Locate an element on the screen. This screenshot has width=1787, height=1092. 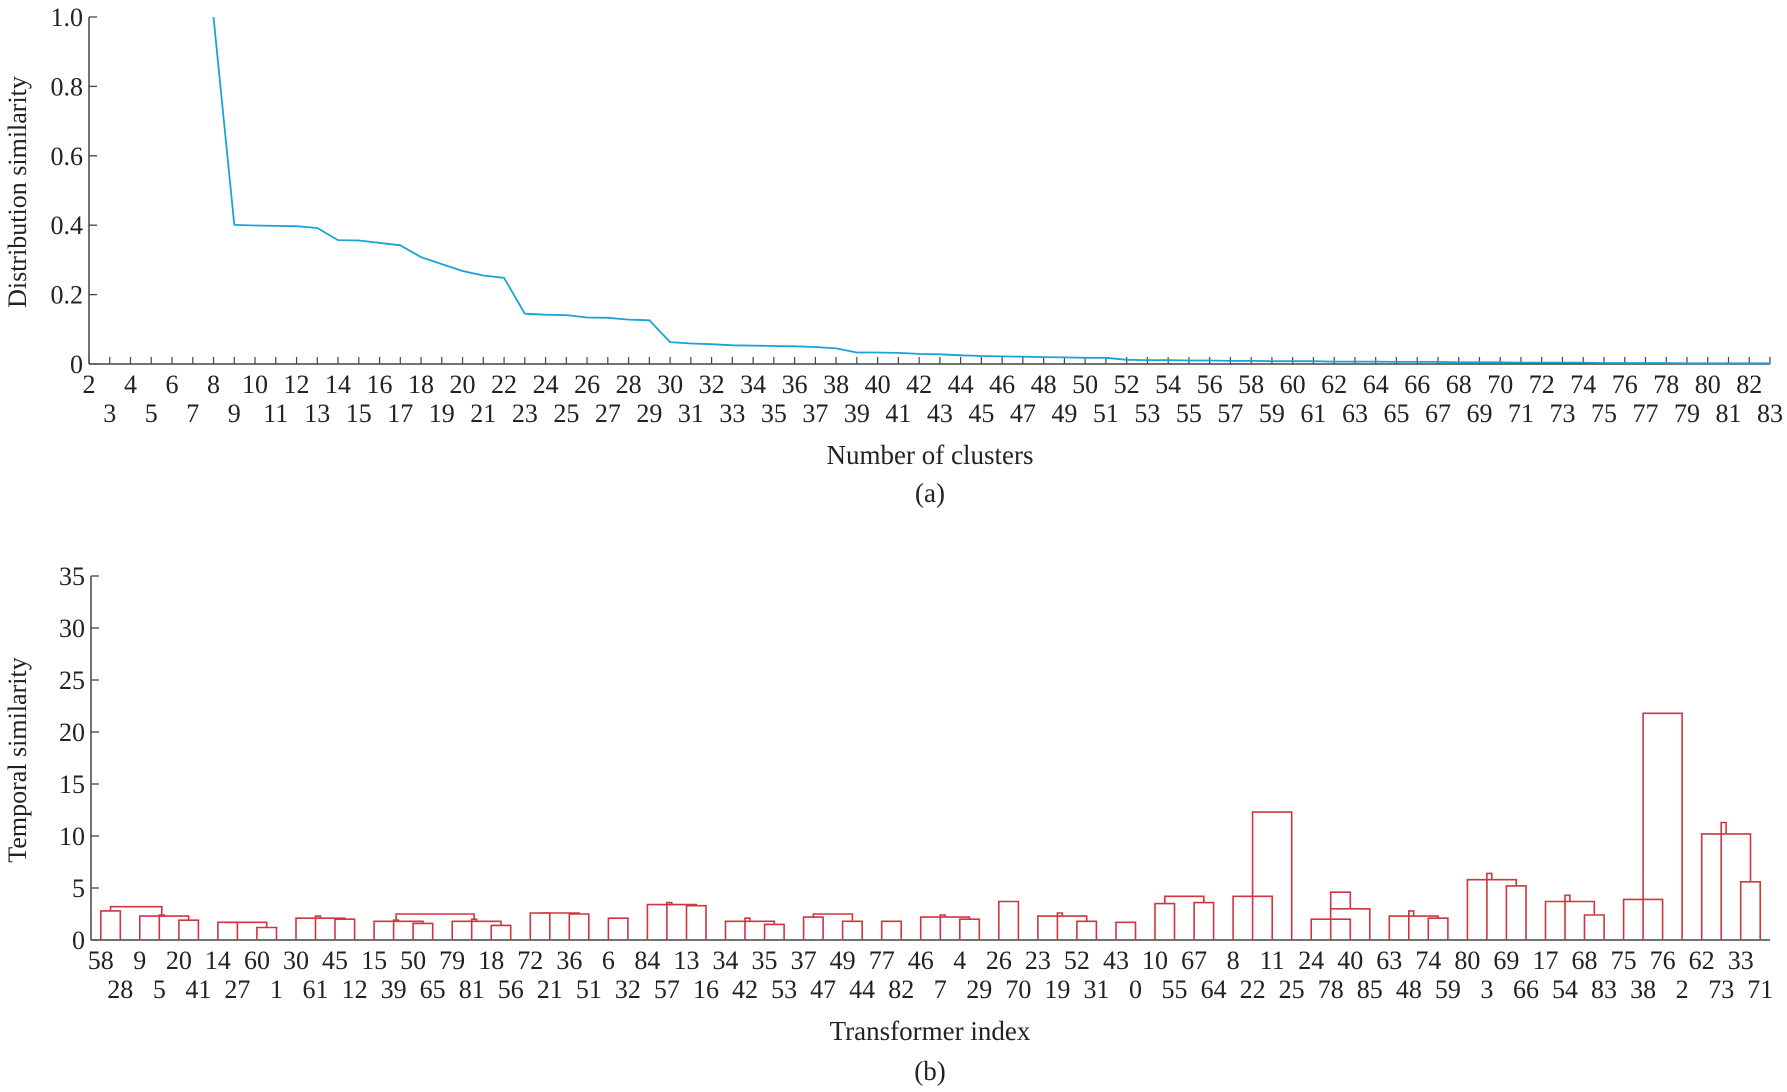
panel-a-x-tick-label: 69 is located at coordinates (1479, 413).